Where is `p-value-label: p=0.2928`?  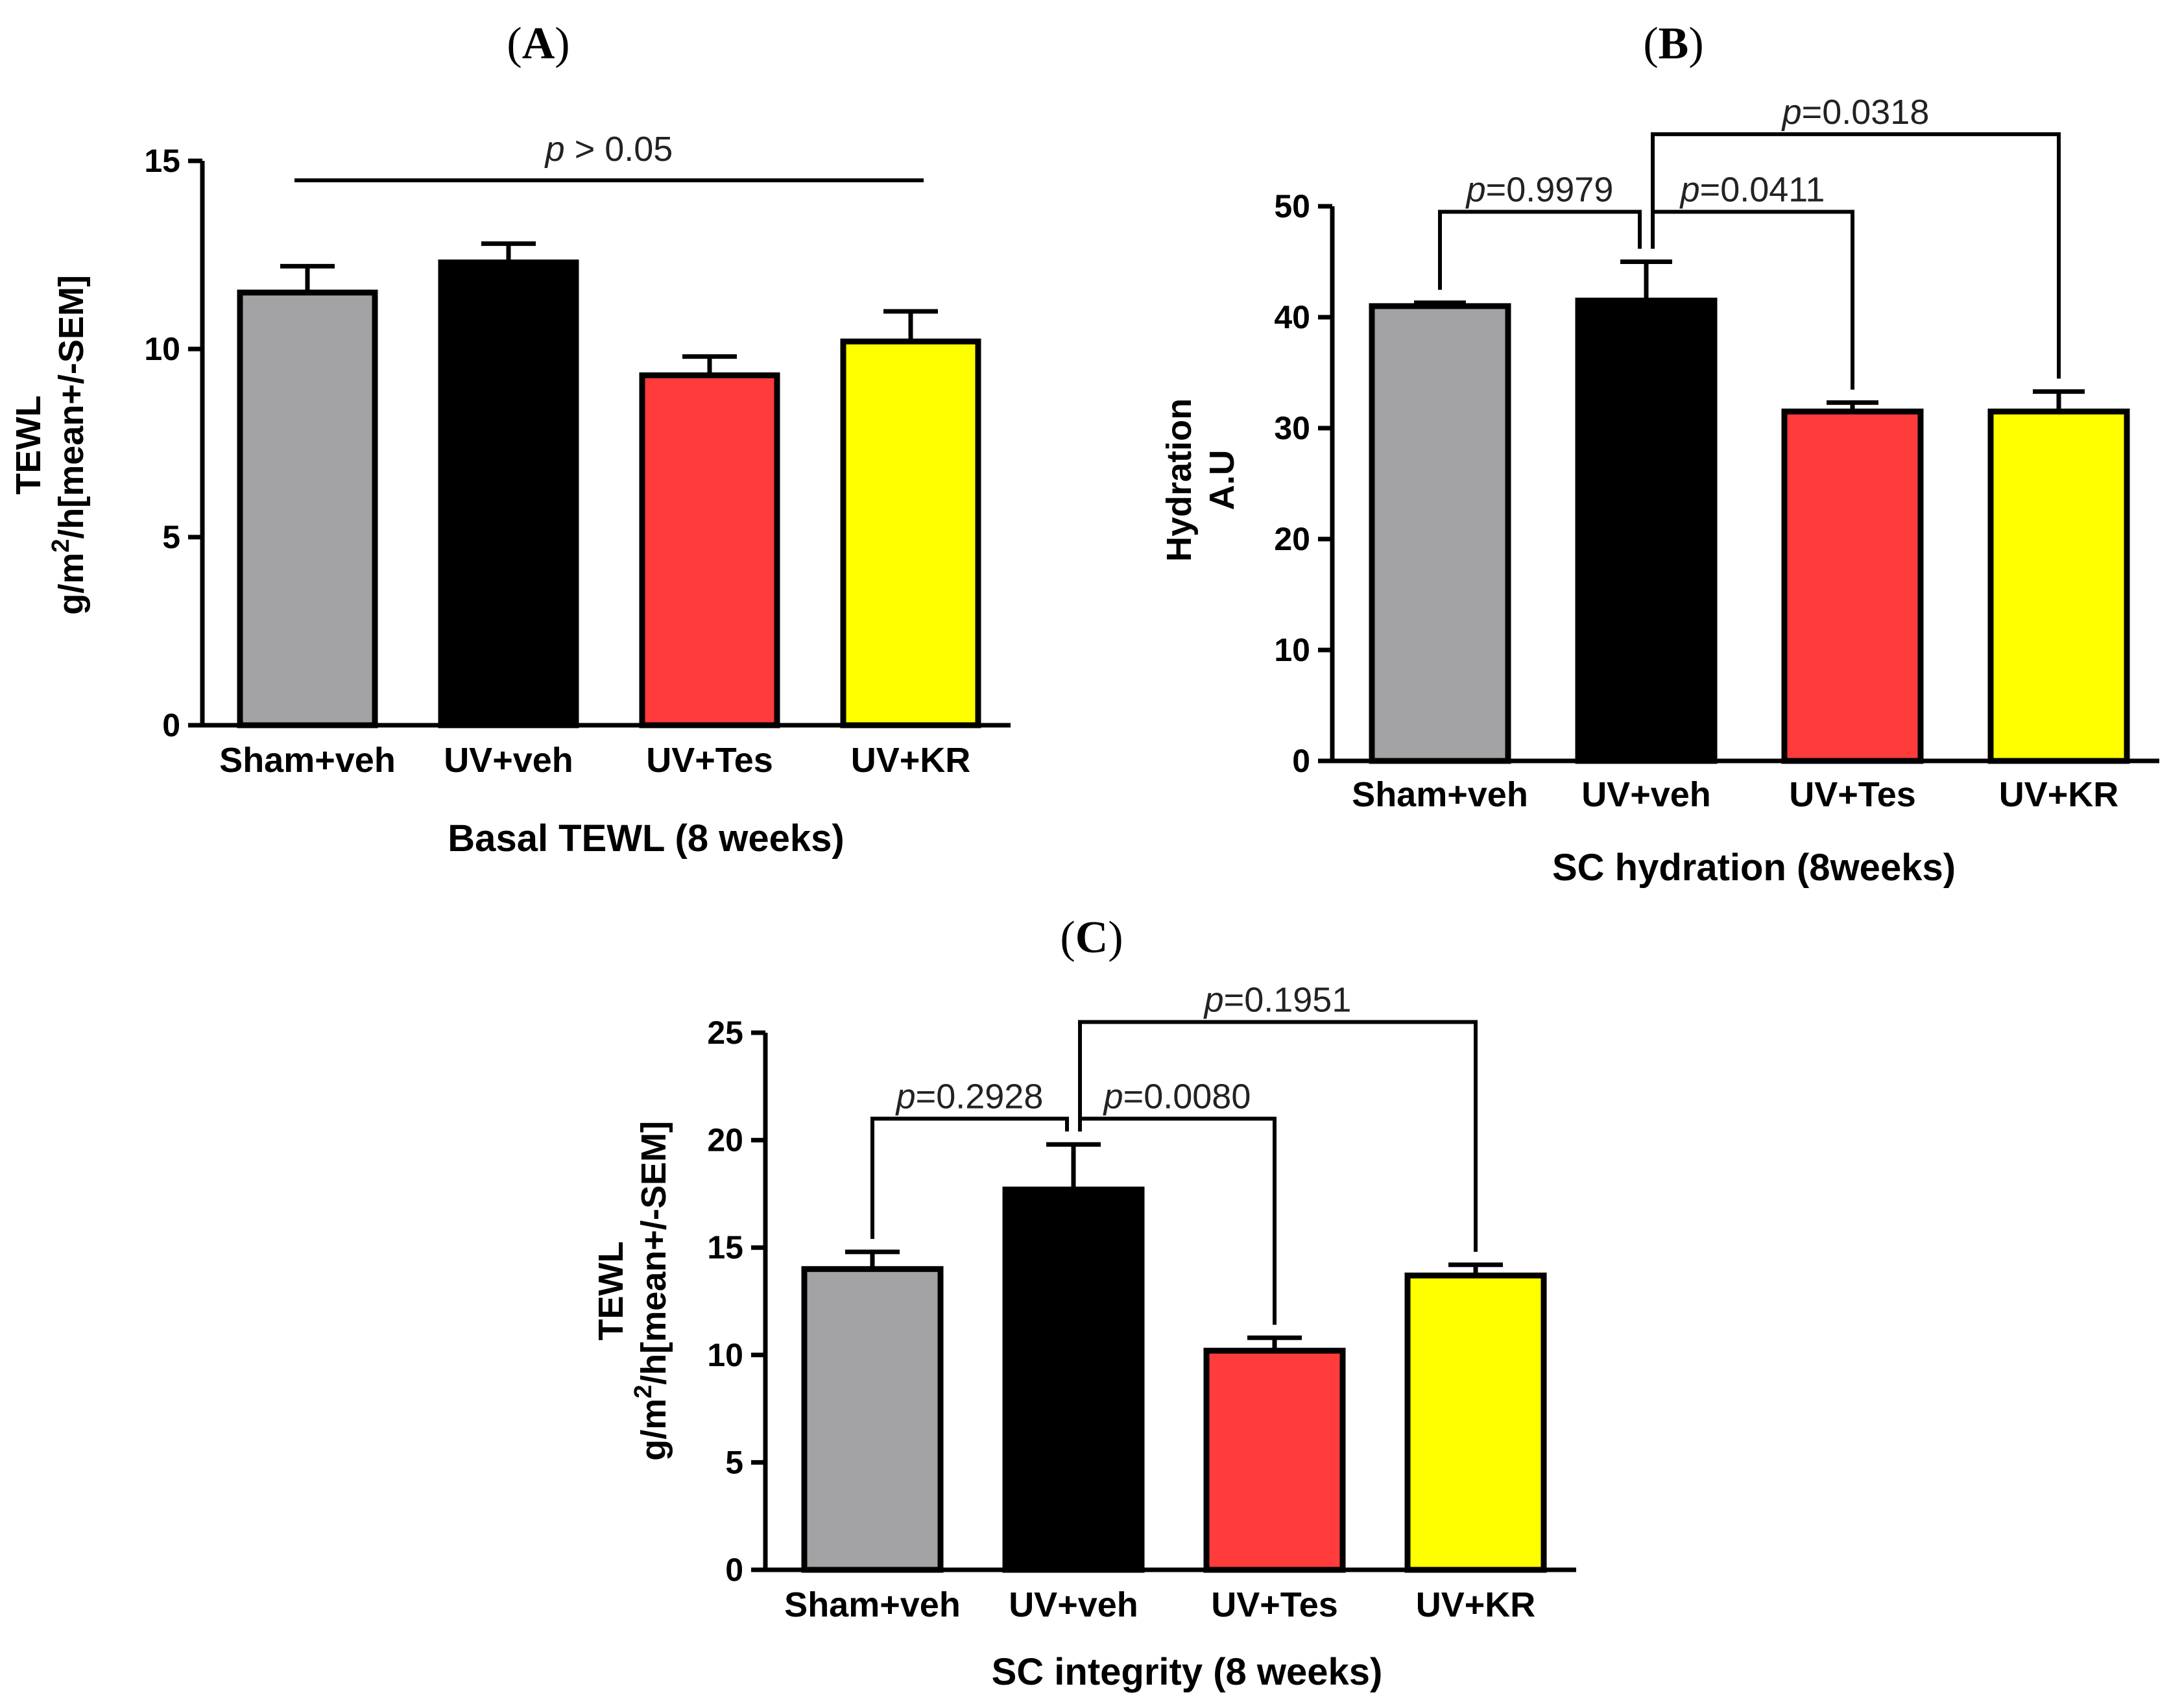
p-value-label: p=0.2928 is located at coordinates (969, 1096).